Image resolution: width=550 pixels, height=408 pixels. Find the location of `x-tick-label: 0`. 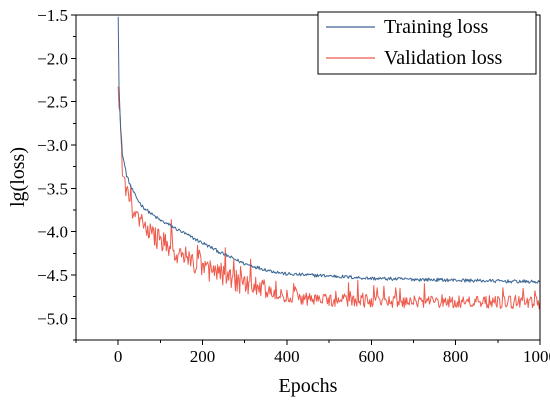

x-tick-label: 0 is located at coordinates (118, 356).